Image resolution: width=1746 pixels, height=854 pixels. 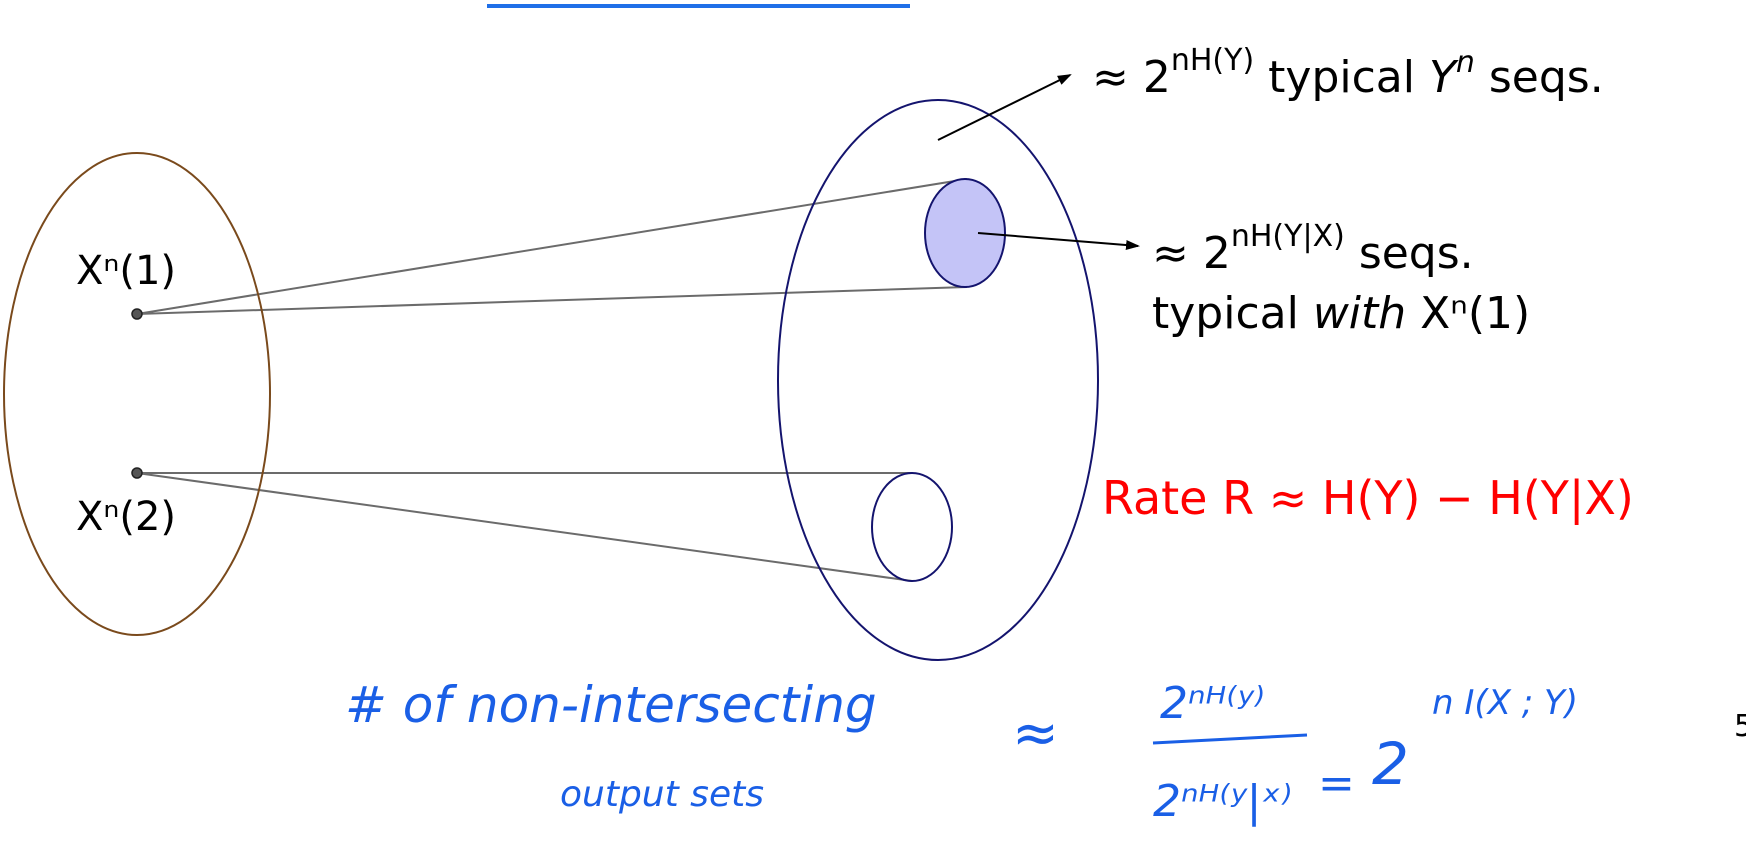 What do you see at coordinates (1162, 498) in the screenshot?
I see `rate-word: Rate` at bounding box center [1162, 498].